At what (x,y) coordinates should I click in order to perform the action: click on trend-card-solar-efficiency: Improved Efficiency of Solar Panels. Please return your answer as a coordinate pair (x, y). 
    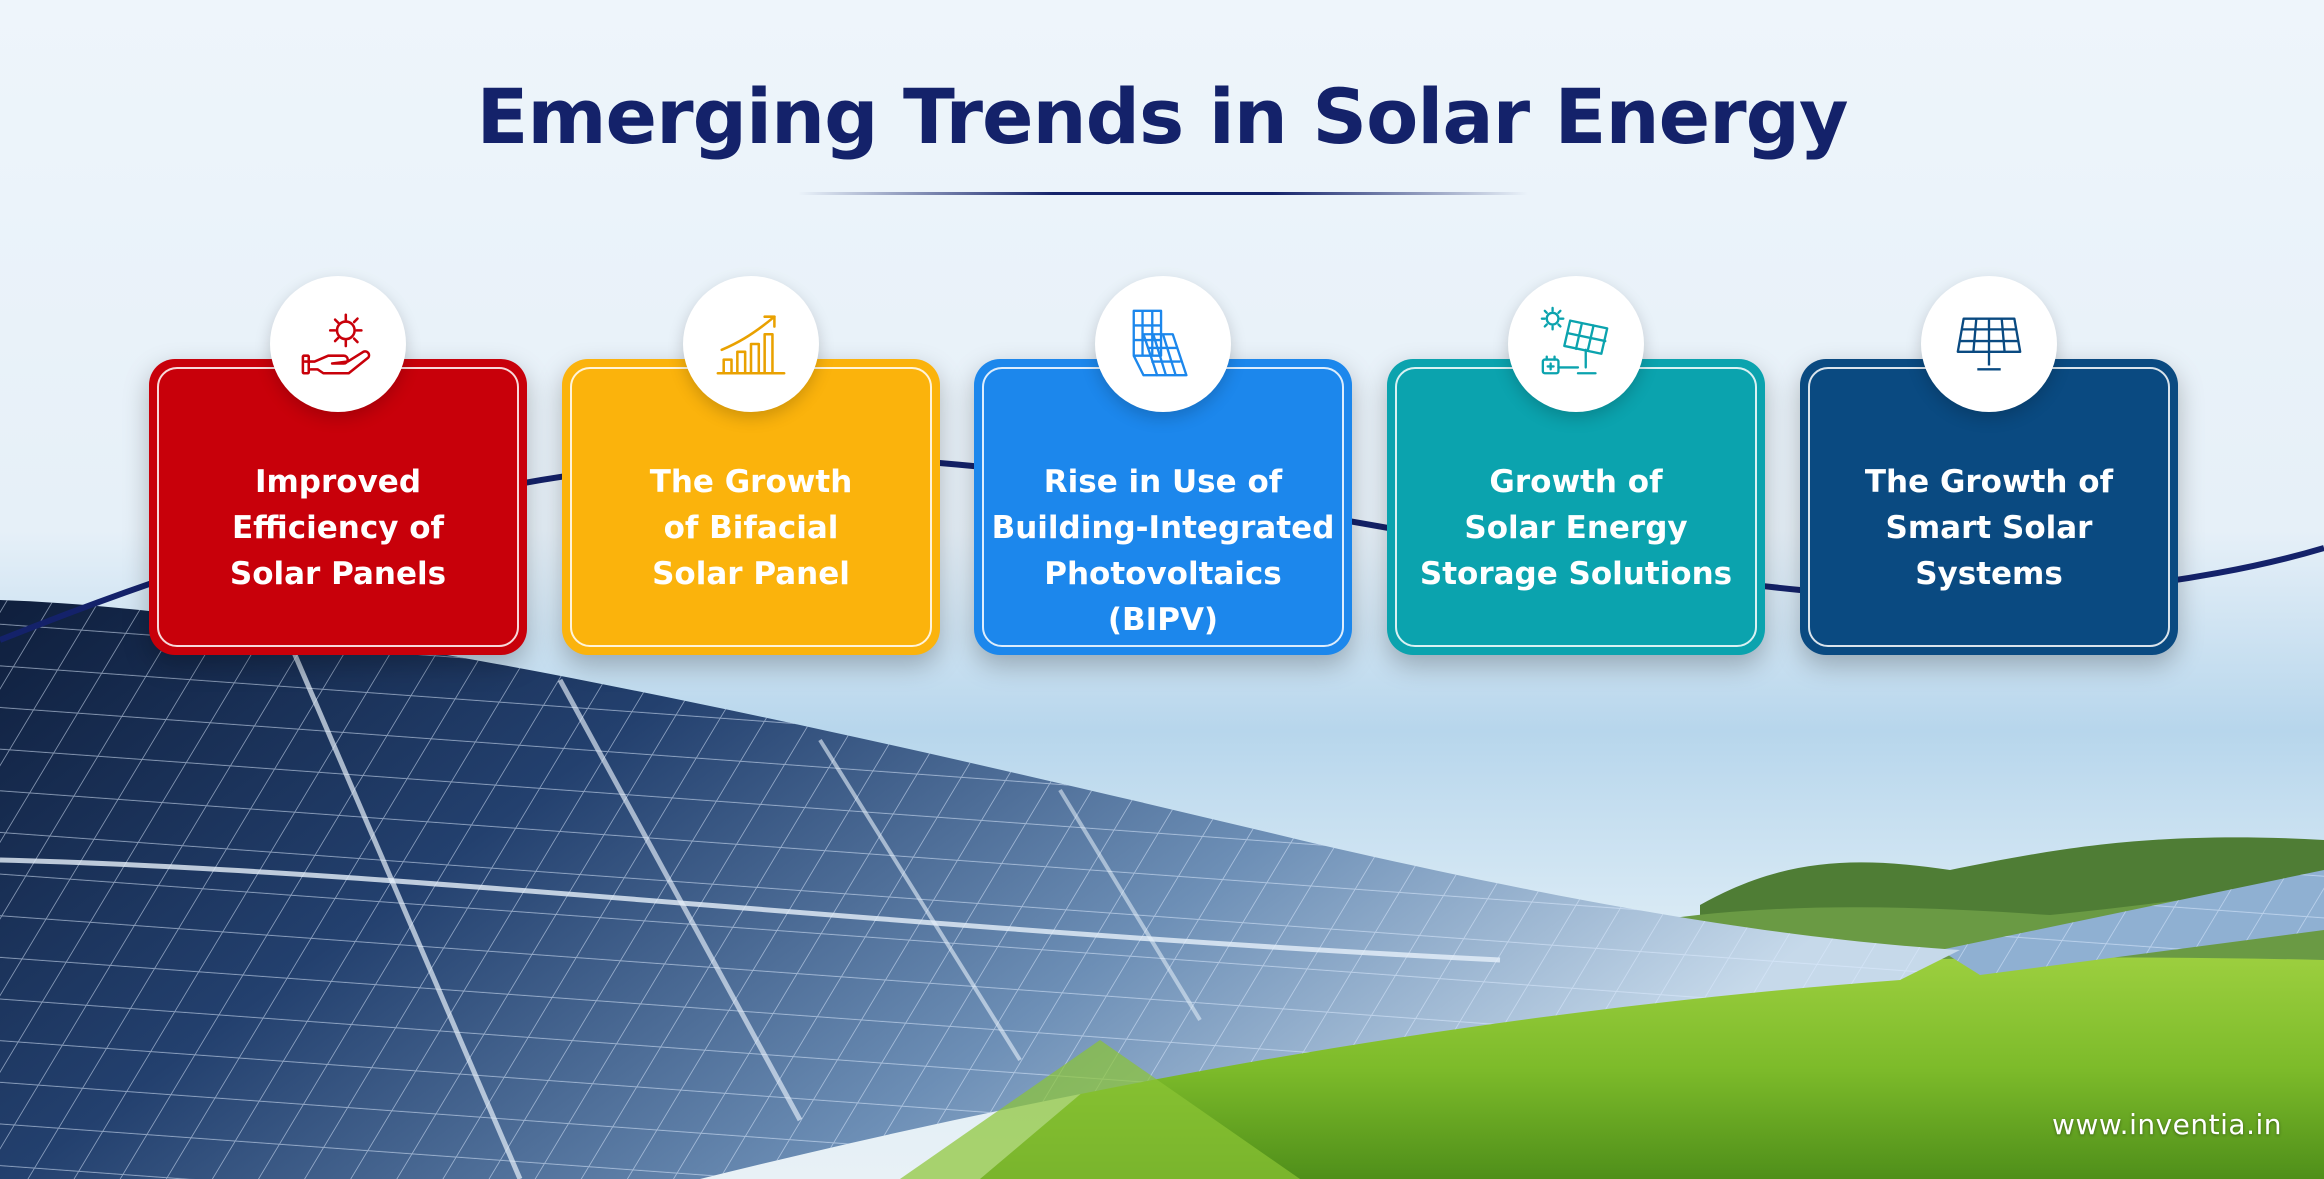
    Looking at the image, I should click on (338, 507).